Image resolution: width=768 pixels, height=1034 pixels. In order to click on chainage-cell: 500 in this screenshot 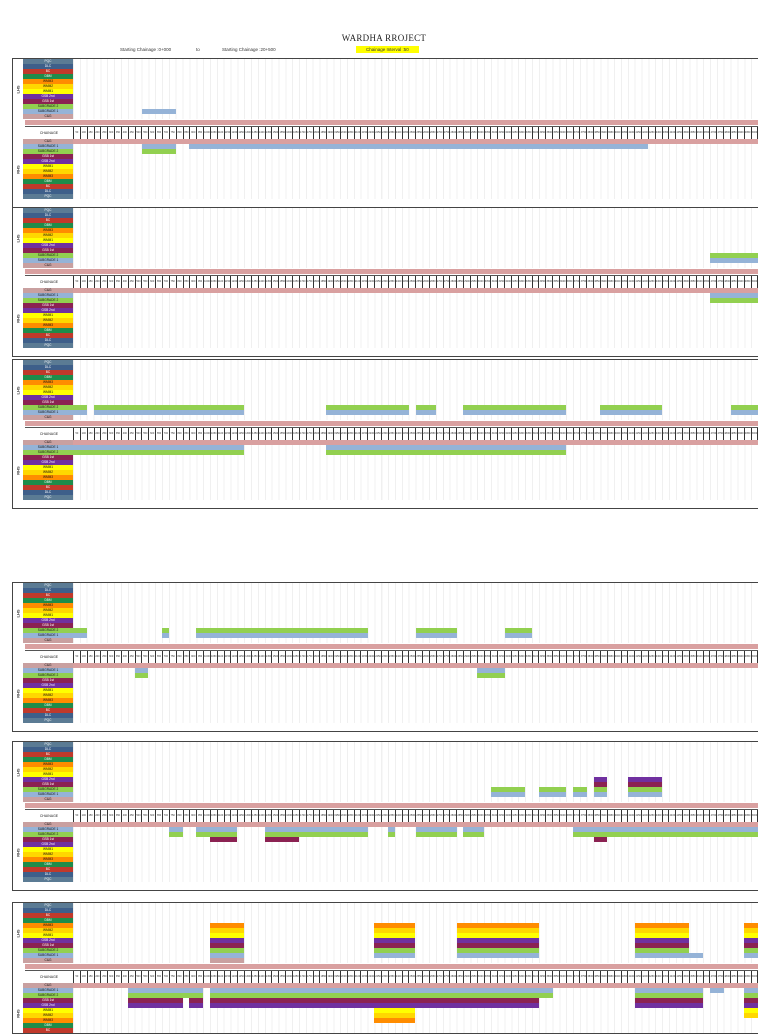, I will do `click(138, 977)`.